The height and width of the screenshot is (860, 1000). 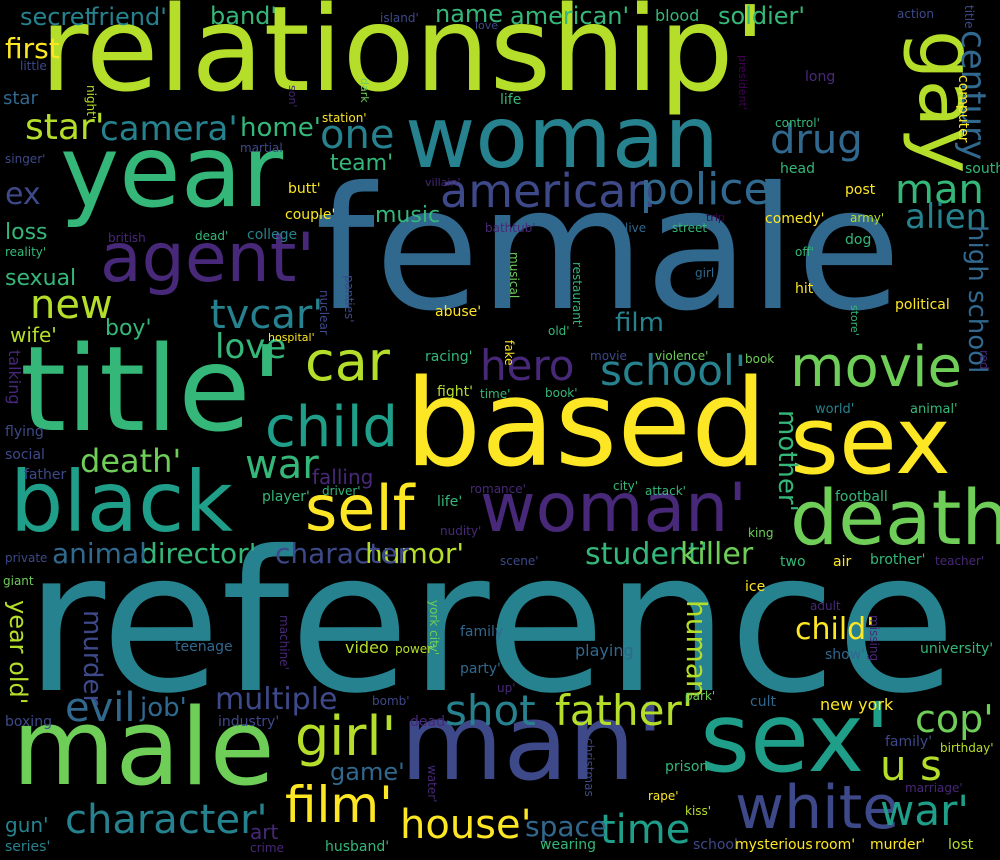 What do you see at coordinates (700, 696) in the screenshot?
I see `cloud-word: park'` at bounding box center [700, 696].